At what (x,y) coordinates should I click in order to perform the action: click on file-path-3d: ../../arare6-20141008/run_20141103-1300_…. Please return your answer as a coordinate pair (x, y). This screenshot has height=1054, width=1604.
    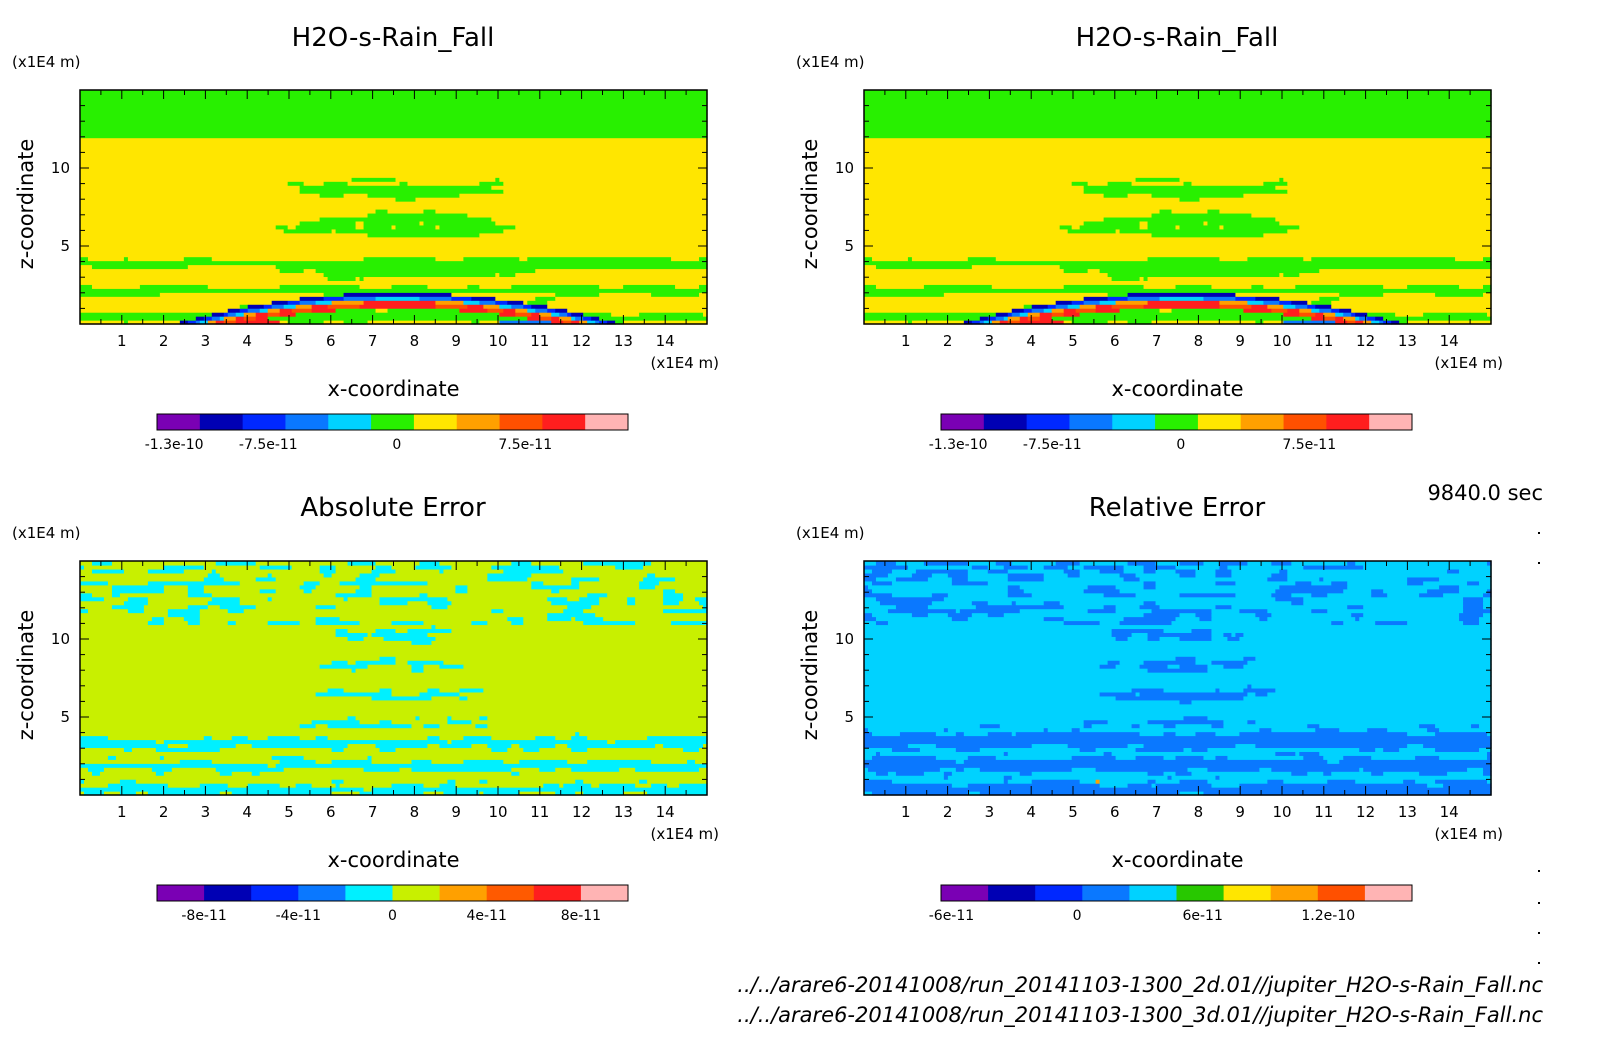
    Looking at the image, I should click on (1140, 1015).